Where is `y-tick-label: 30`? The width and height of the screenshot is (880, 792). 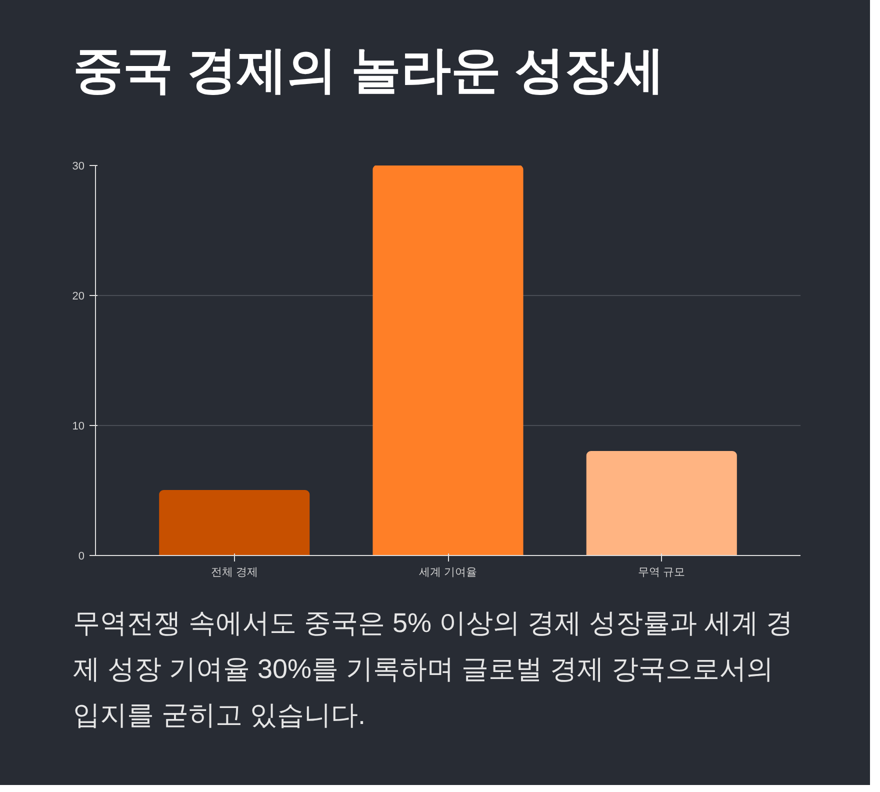
y-tick-label: 30 is located at coordinates (78, 166).